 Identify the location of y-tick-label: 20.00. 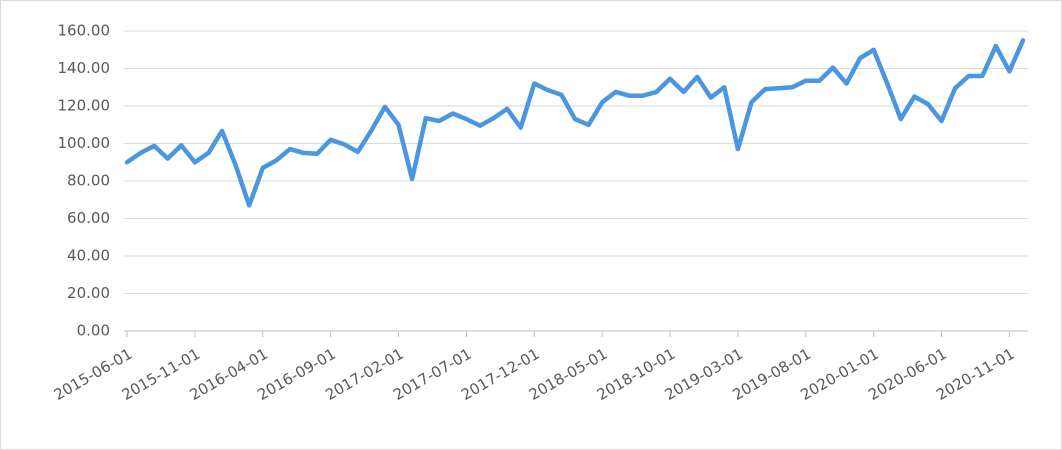
(88, 293).